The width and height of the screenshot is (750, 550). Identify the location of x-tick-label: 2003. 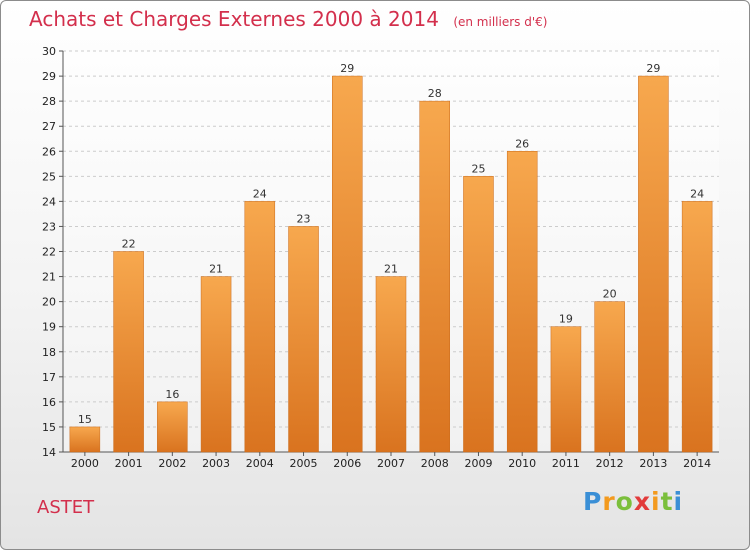
(216, 463).